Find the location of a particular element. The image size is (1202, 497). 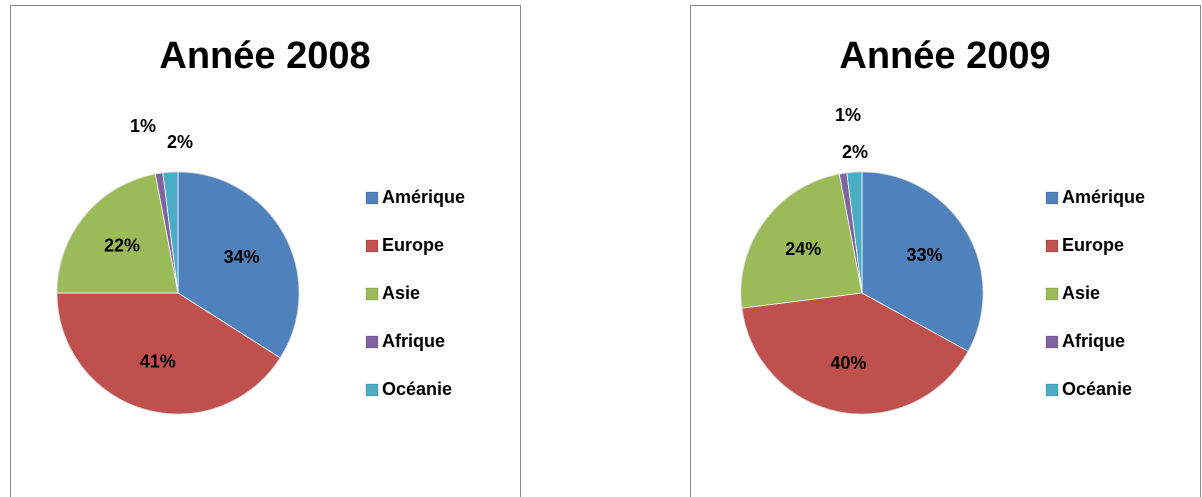

data-label: 33% is located at coordinates (924, 255).